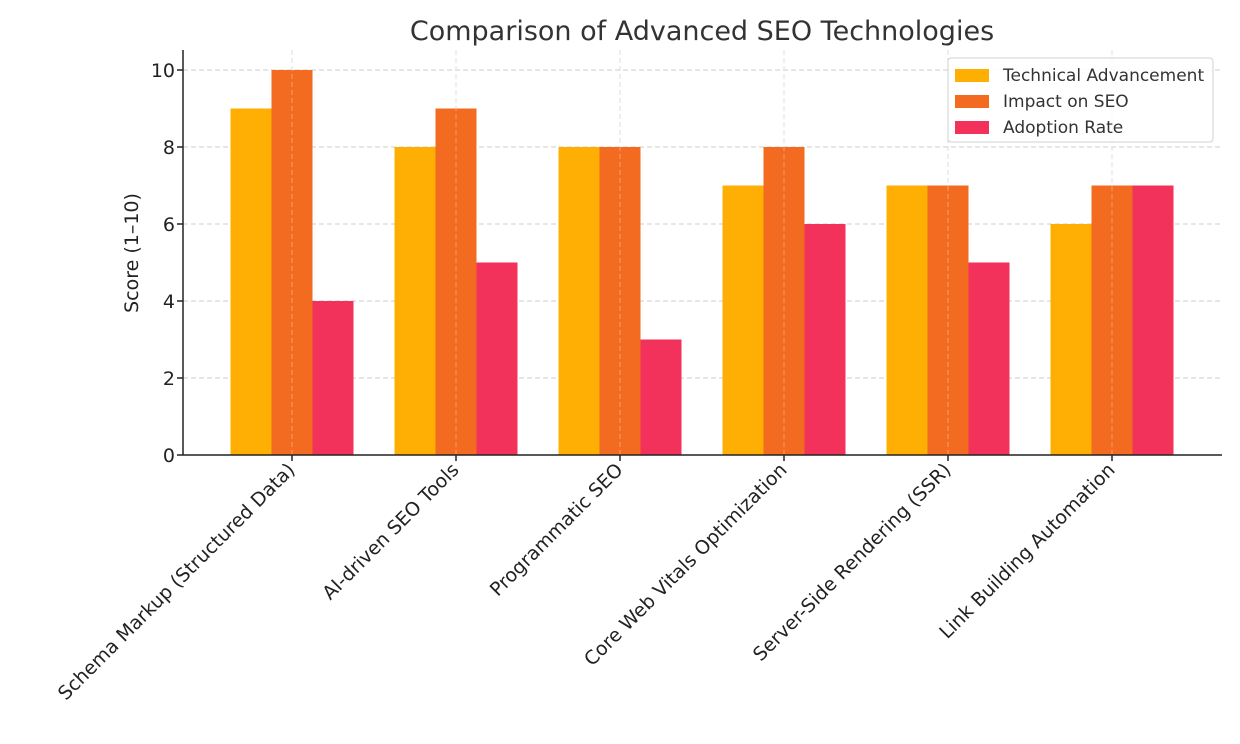  Describe the element at coordinates (702, 31) in the screenshot. I see `chart-title: Comparison of Advanced SEO Technologies` at that location.